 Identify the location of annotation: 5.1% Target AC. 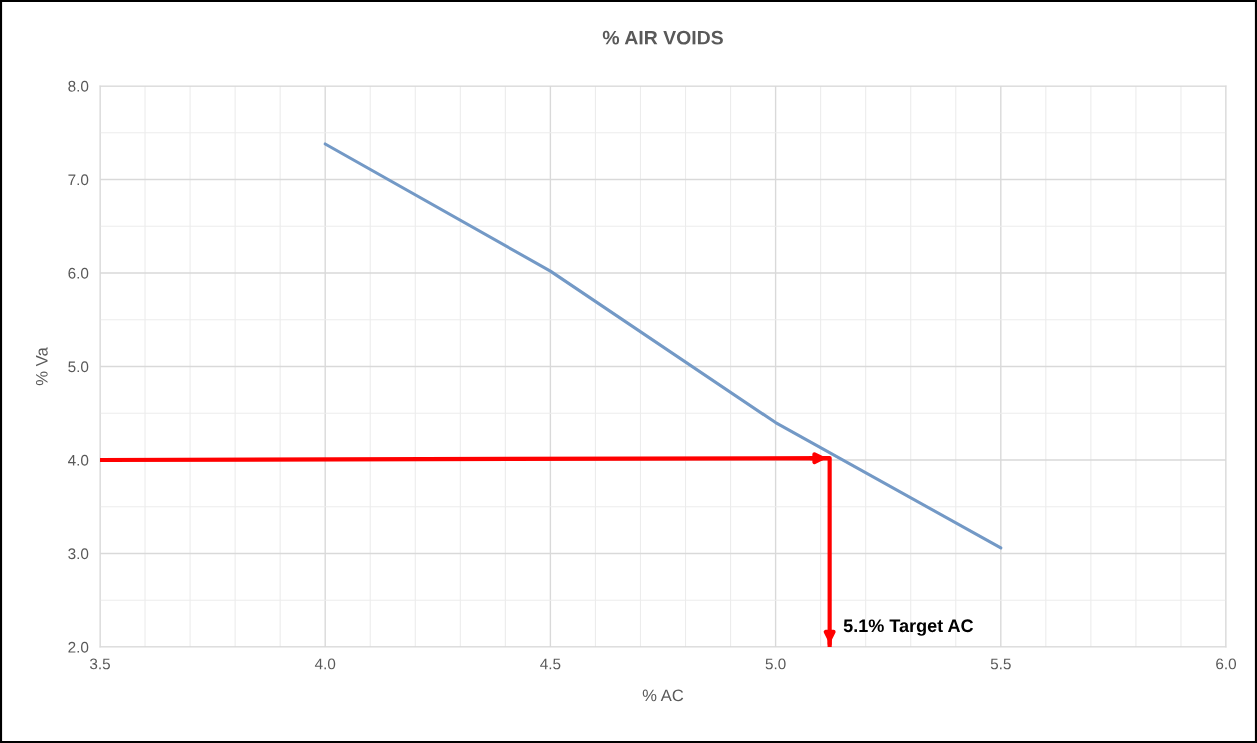
(908, 627).